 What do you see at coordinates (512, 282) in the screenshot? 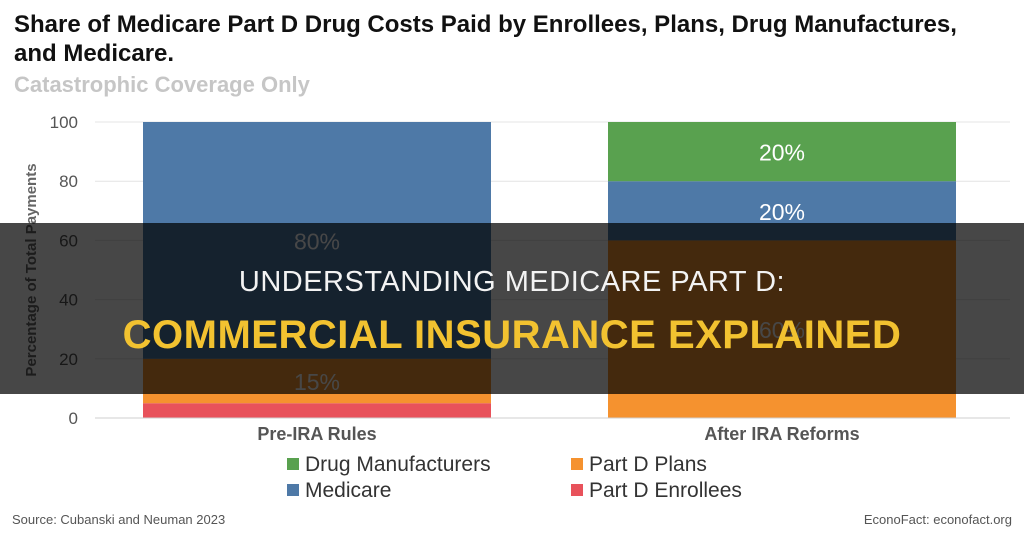
I see `headline-line-1: UNDERSTANDING MEDICARE PART D:` at bounding box center [512, 282].